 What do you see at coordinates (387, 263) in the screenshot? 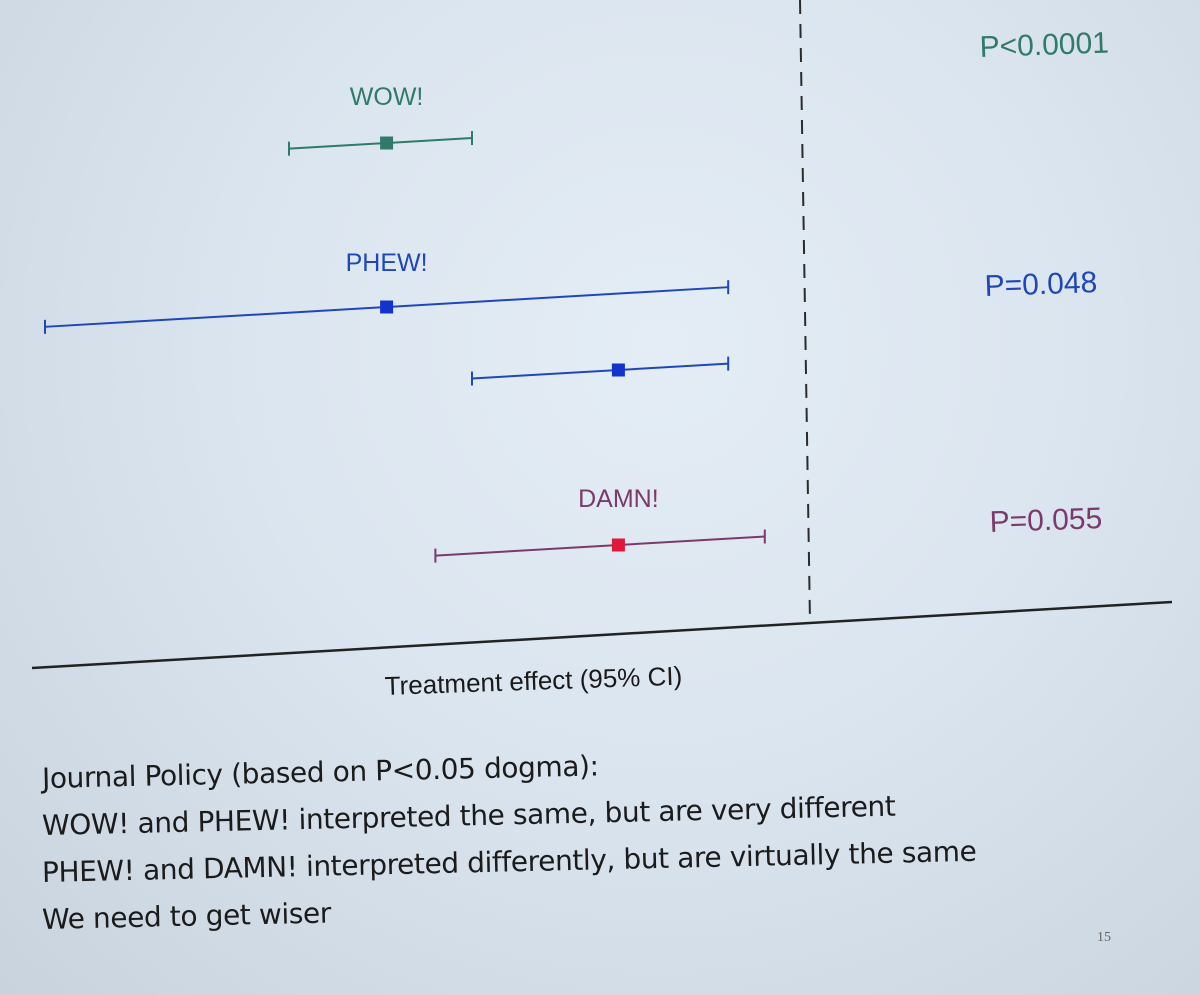
I see `row-label: PHEW!` at bounding box center [387, 263].